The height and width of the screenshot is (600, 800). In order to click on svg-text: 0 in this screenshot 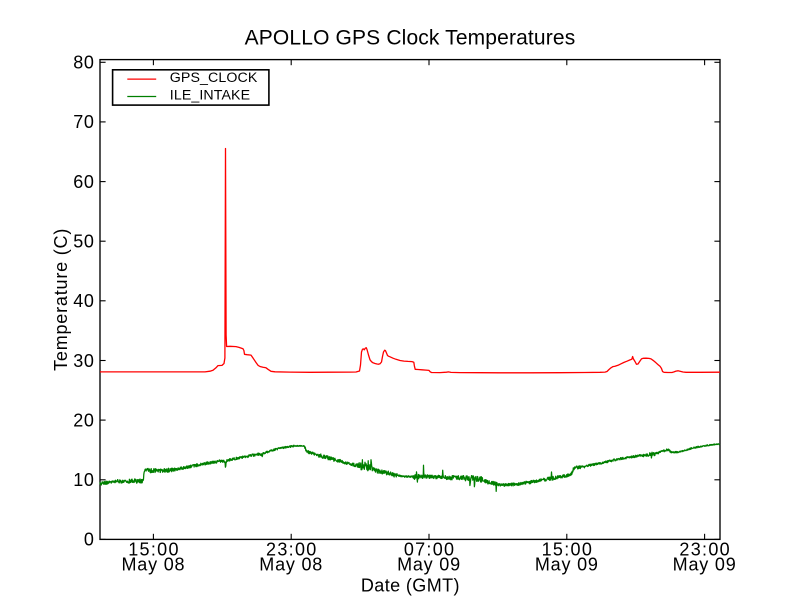, I will do `click(89, 540)`.